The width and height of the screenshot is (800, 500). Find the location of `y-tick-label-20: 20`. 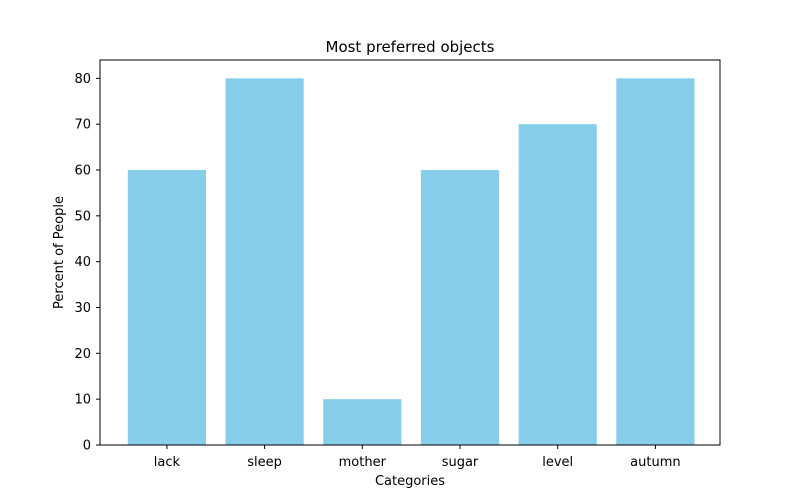

y-tick-label-20: 20 is located at coordinates (82, 354).